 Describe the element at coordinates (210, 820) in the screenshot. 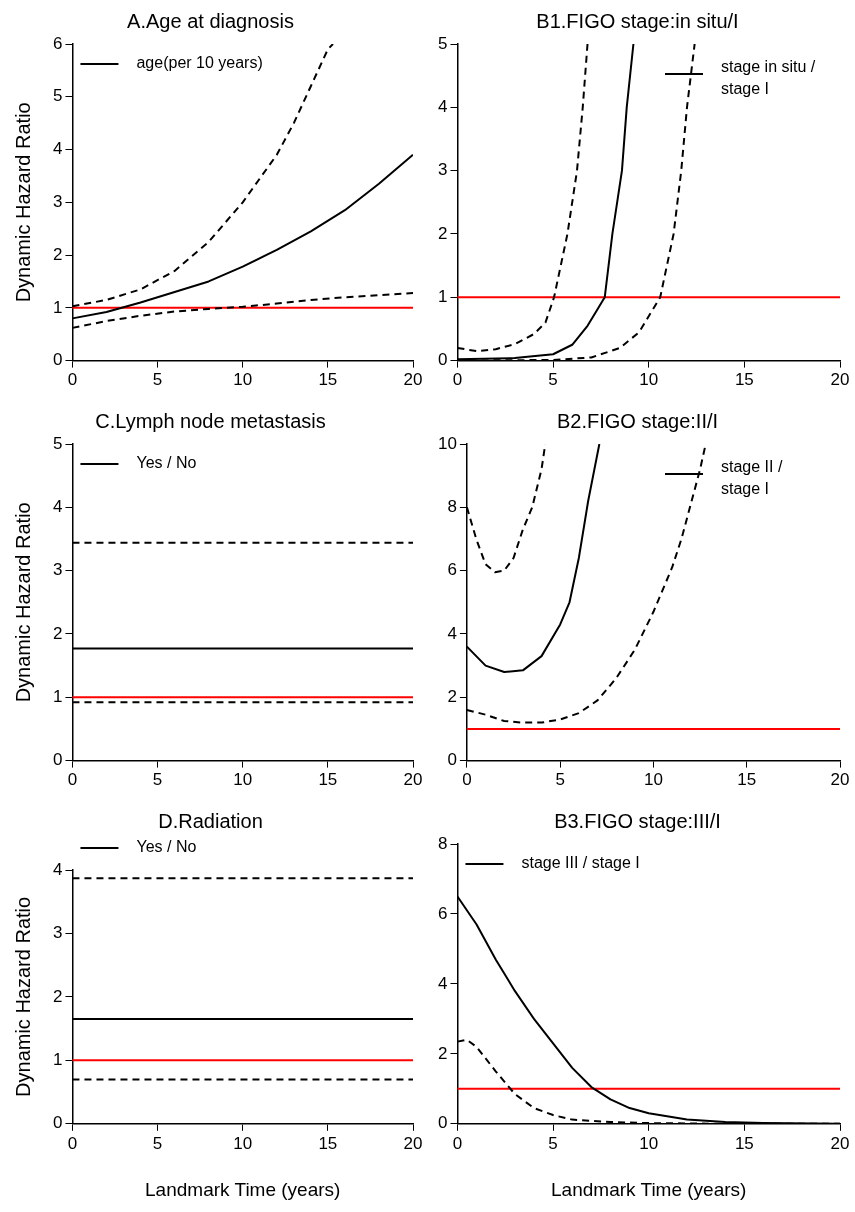

I see `chart-title: D.Radiation` at that location.